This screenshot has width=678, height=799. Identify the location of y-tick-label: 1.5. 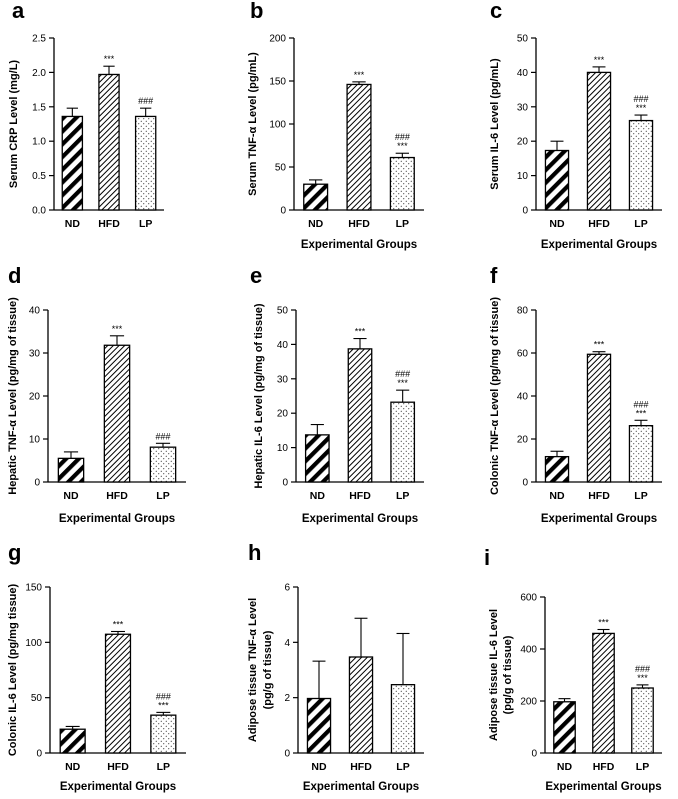
(39, 107).